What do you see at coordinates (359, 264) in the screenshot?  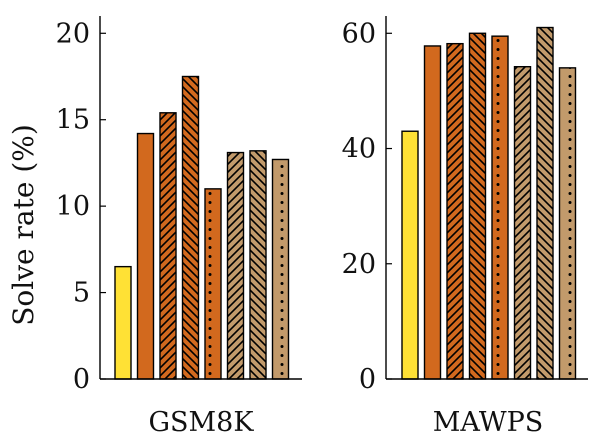 I see `y-tick-label-mawps-20: 20` at bounding box center [359, 264].